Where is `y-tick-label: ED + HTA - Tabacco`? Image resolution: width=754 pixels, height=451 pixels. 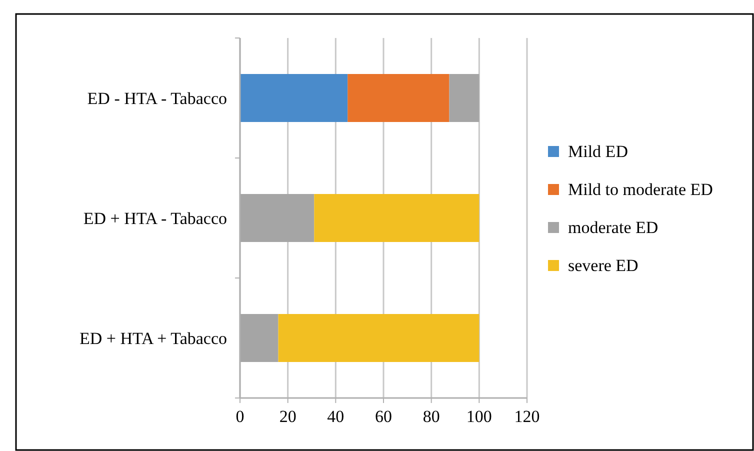 y-tick-label: ED + HTA - Tabacco is located at coordinates (155, 218).